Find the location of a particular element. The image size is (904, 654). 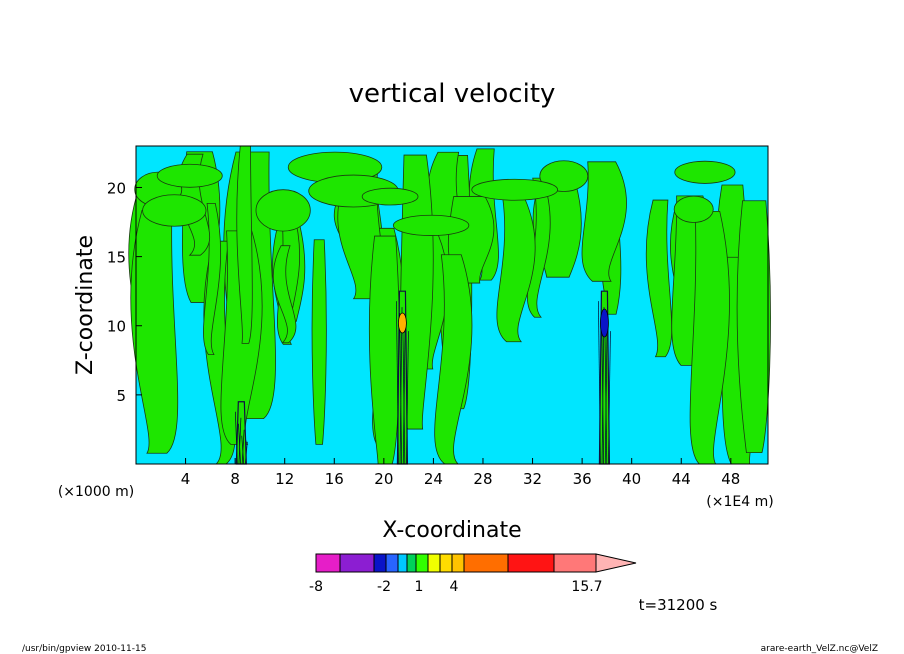

x-unit-right: (×1E4 m) is located at coordinates (739, 502).